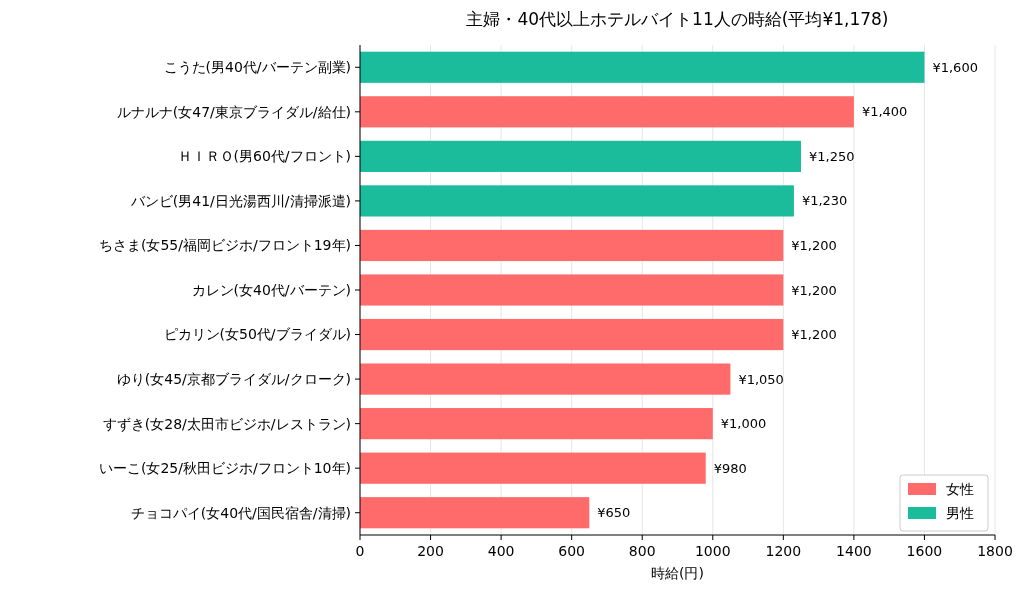  What do you see at coordinates (831, 156) in the screenshot?
I see `data-label: ¥1,250` at bounding box center [831, 156].